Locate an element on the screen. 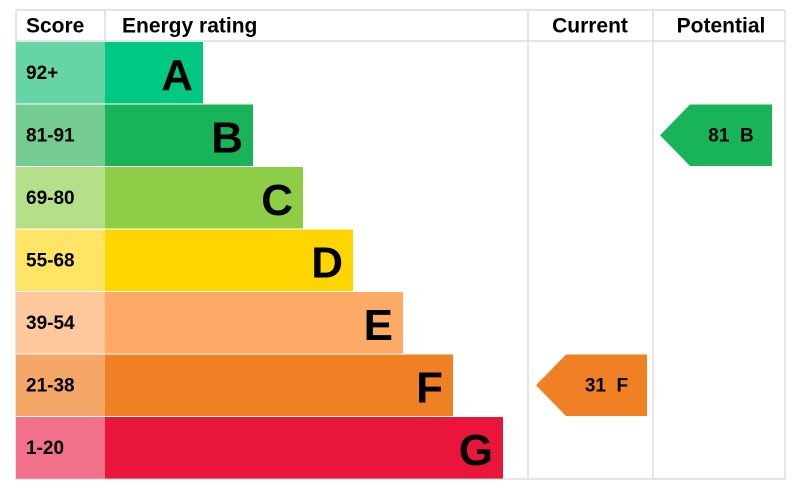 Image resolution: width=797 pixels, height=494 pixels. potential-arrow is located at coordinates (716, 135).